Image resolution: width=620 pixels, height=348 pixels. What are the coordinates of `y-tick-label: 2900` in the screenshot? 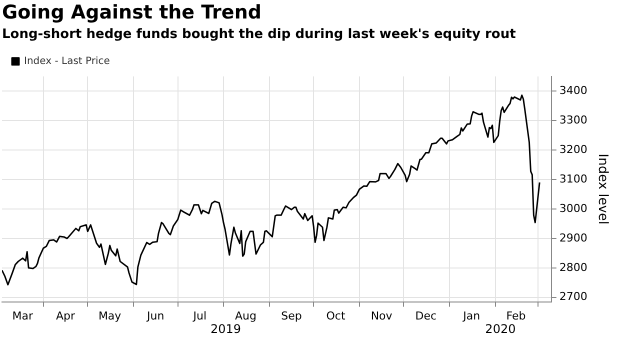 It's located at (573, 237).